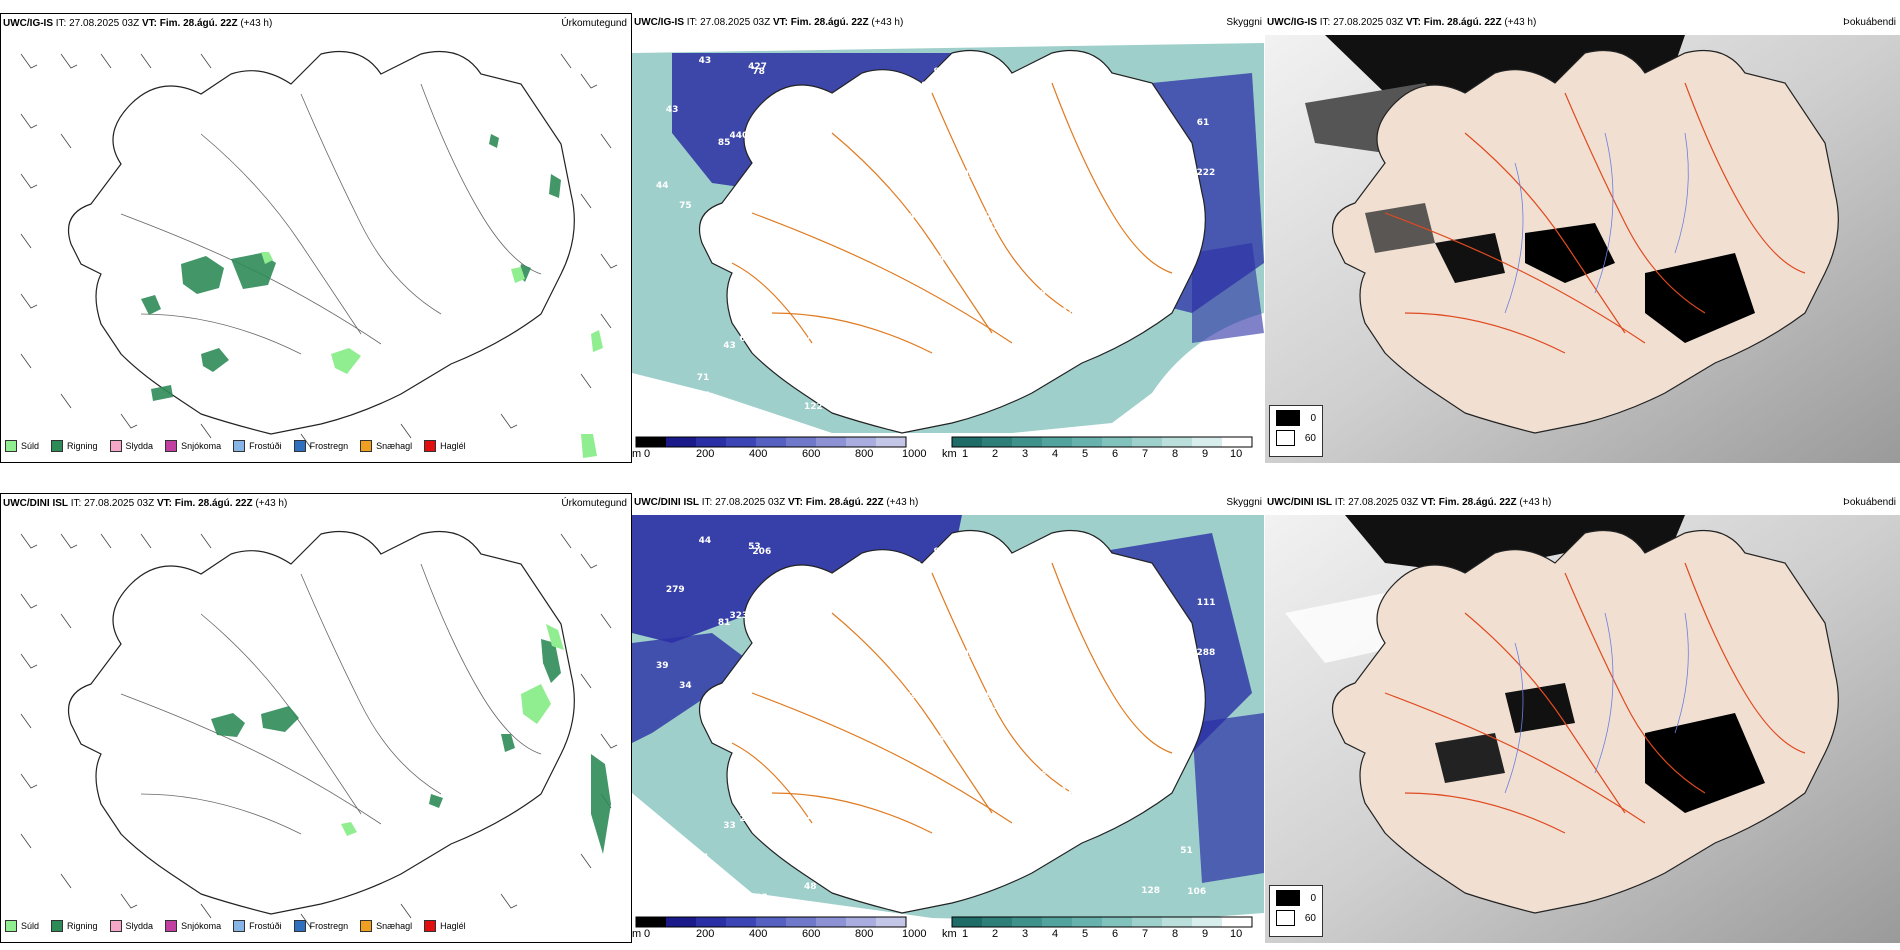 This screenshot has width=1900, height=950. I want to click on cloud-base-label: 206, so click(762, 551).